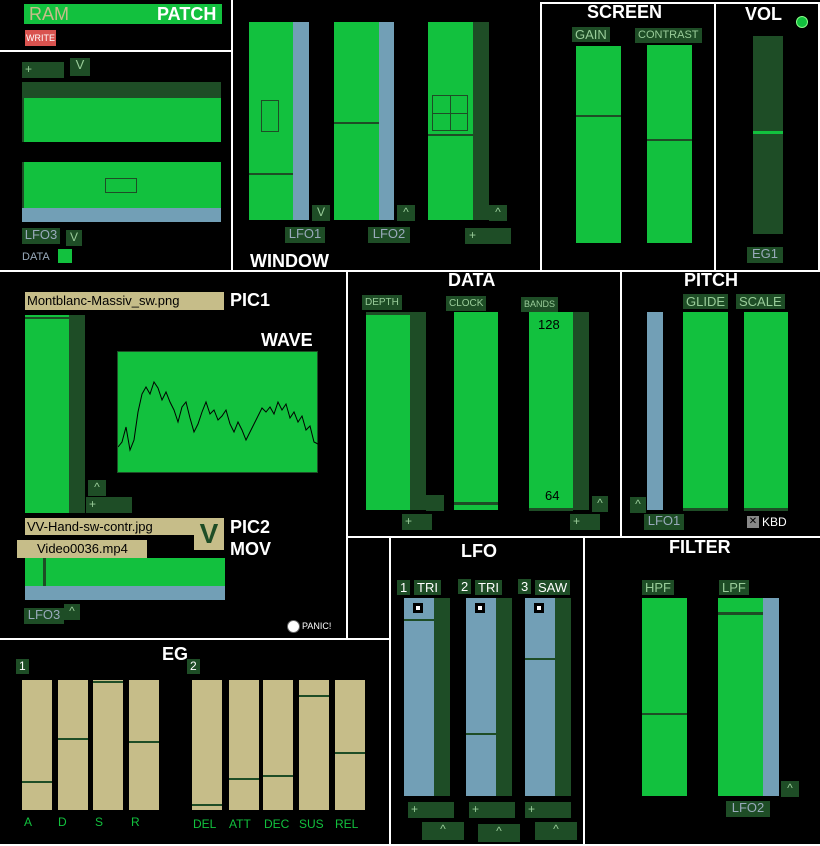 The height and width of the screenshot is (846, 820). What do you see at coordinates (431, 810) in the screenshot?
I see `lfo1-plus-button: +` at bounding box center [431, 810].